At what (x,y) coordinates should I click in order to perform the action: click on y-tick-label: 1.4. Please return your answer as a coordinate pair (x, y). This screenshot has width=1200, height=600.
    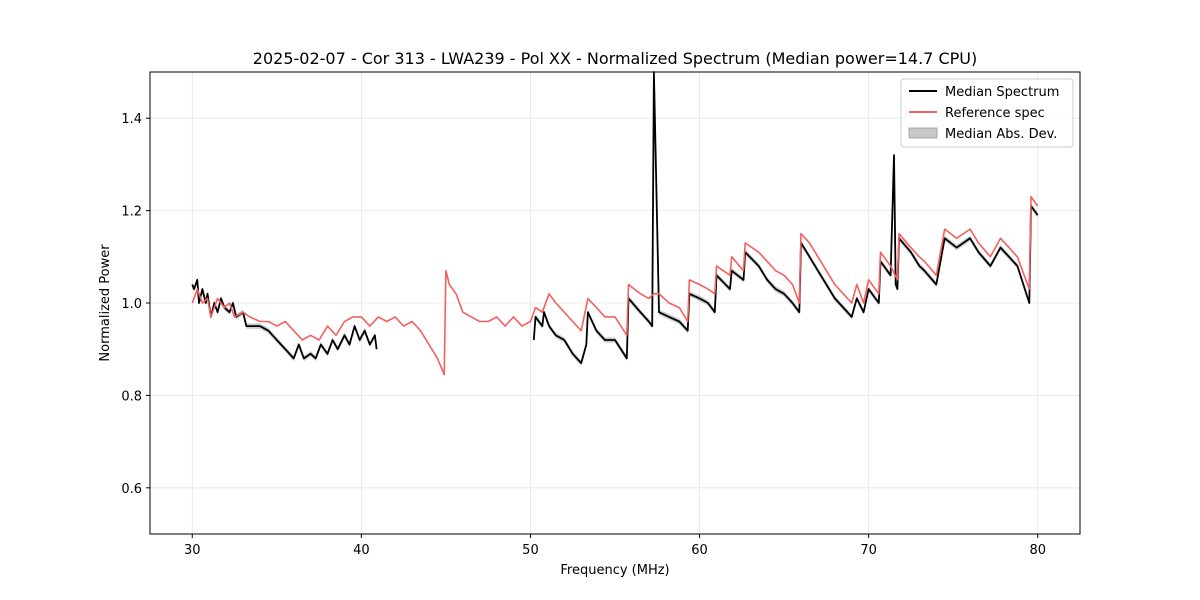
    Looking at the image, I should click on (131, 119).